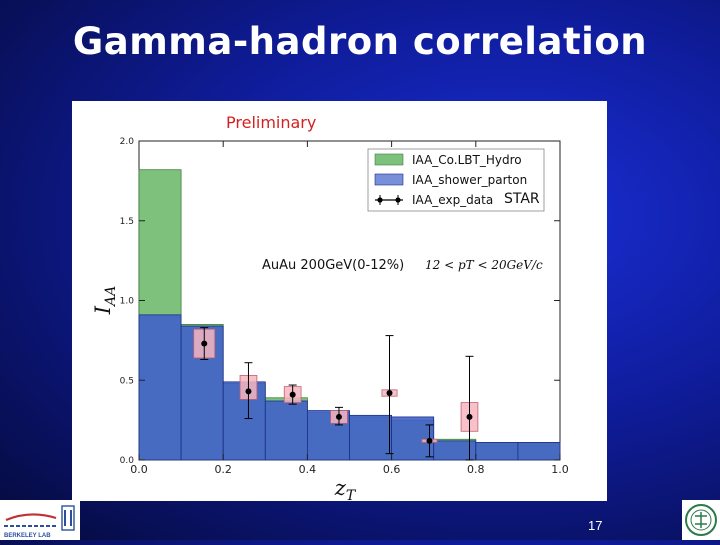 This screenshot has width=720, height=545. What do you see at coordinates (522, 199) in the screenshot?
I see `star-label: STAR` at bounding box center [522, 199].